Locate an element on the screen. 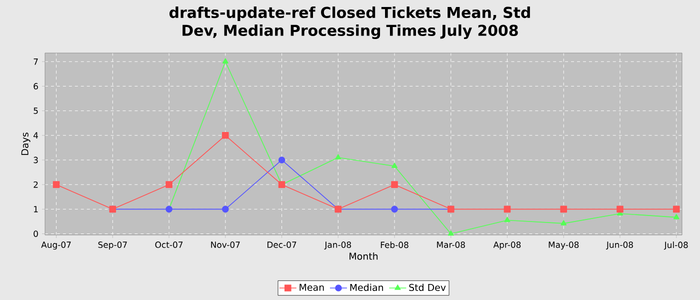  y-tick-label: 2 is located at coordinates (36, 184).